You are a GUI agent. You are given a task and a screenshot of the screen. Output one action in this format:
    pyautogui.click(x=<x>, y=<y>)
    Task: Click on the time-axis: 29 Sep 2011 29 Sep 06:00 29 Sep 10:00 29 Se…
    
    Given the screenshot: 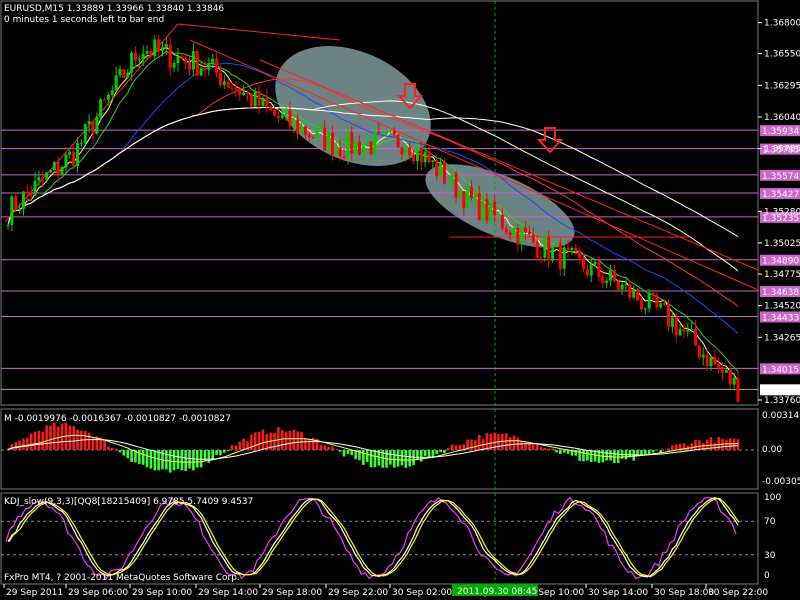 What is the action you would take?
    pyautogui.click(x=385, y=591)
    